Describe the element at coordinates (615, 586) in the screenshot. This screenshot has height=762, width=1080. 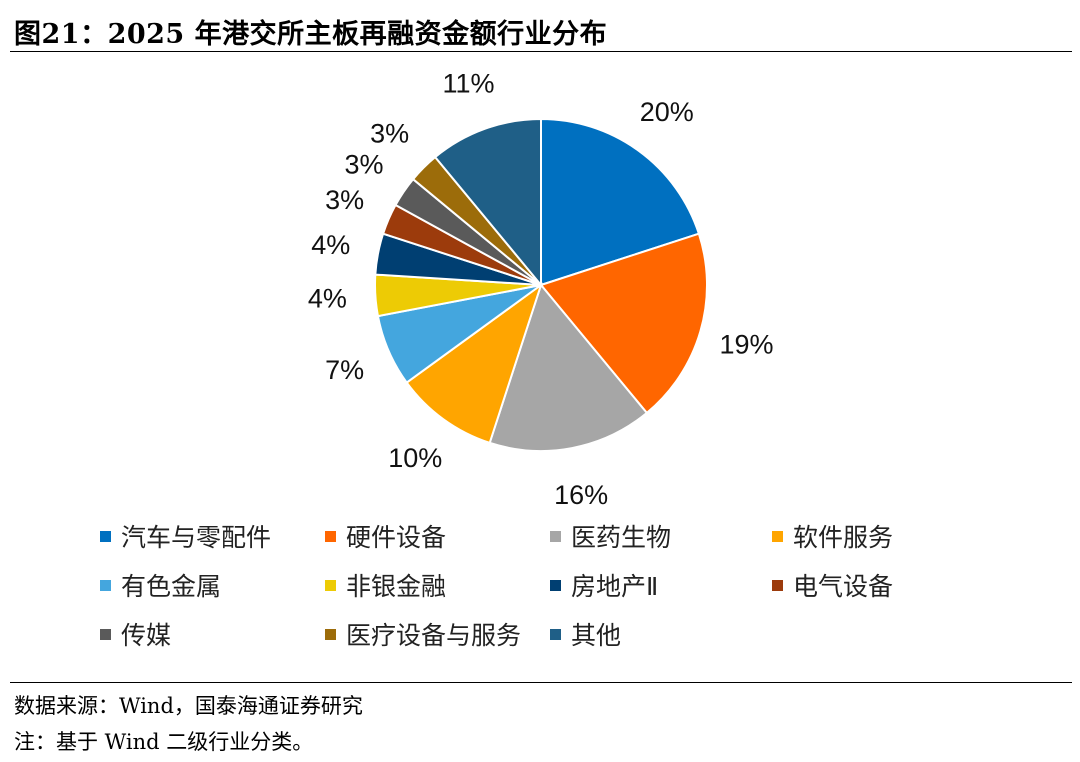
I see `legend-label: 房地产Ⅱ` at that location.